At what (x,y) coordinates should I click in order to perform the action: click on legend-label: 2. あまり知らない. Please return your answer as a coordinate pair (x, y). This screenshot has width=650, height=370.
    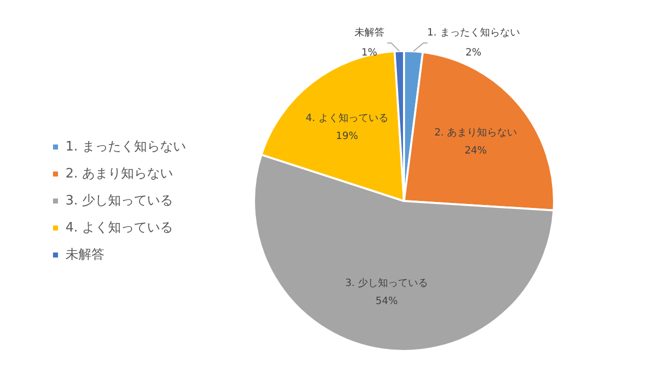
    Looking at the image, I should click on (120, 174).